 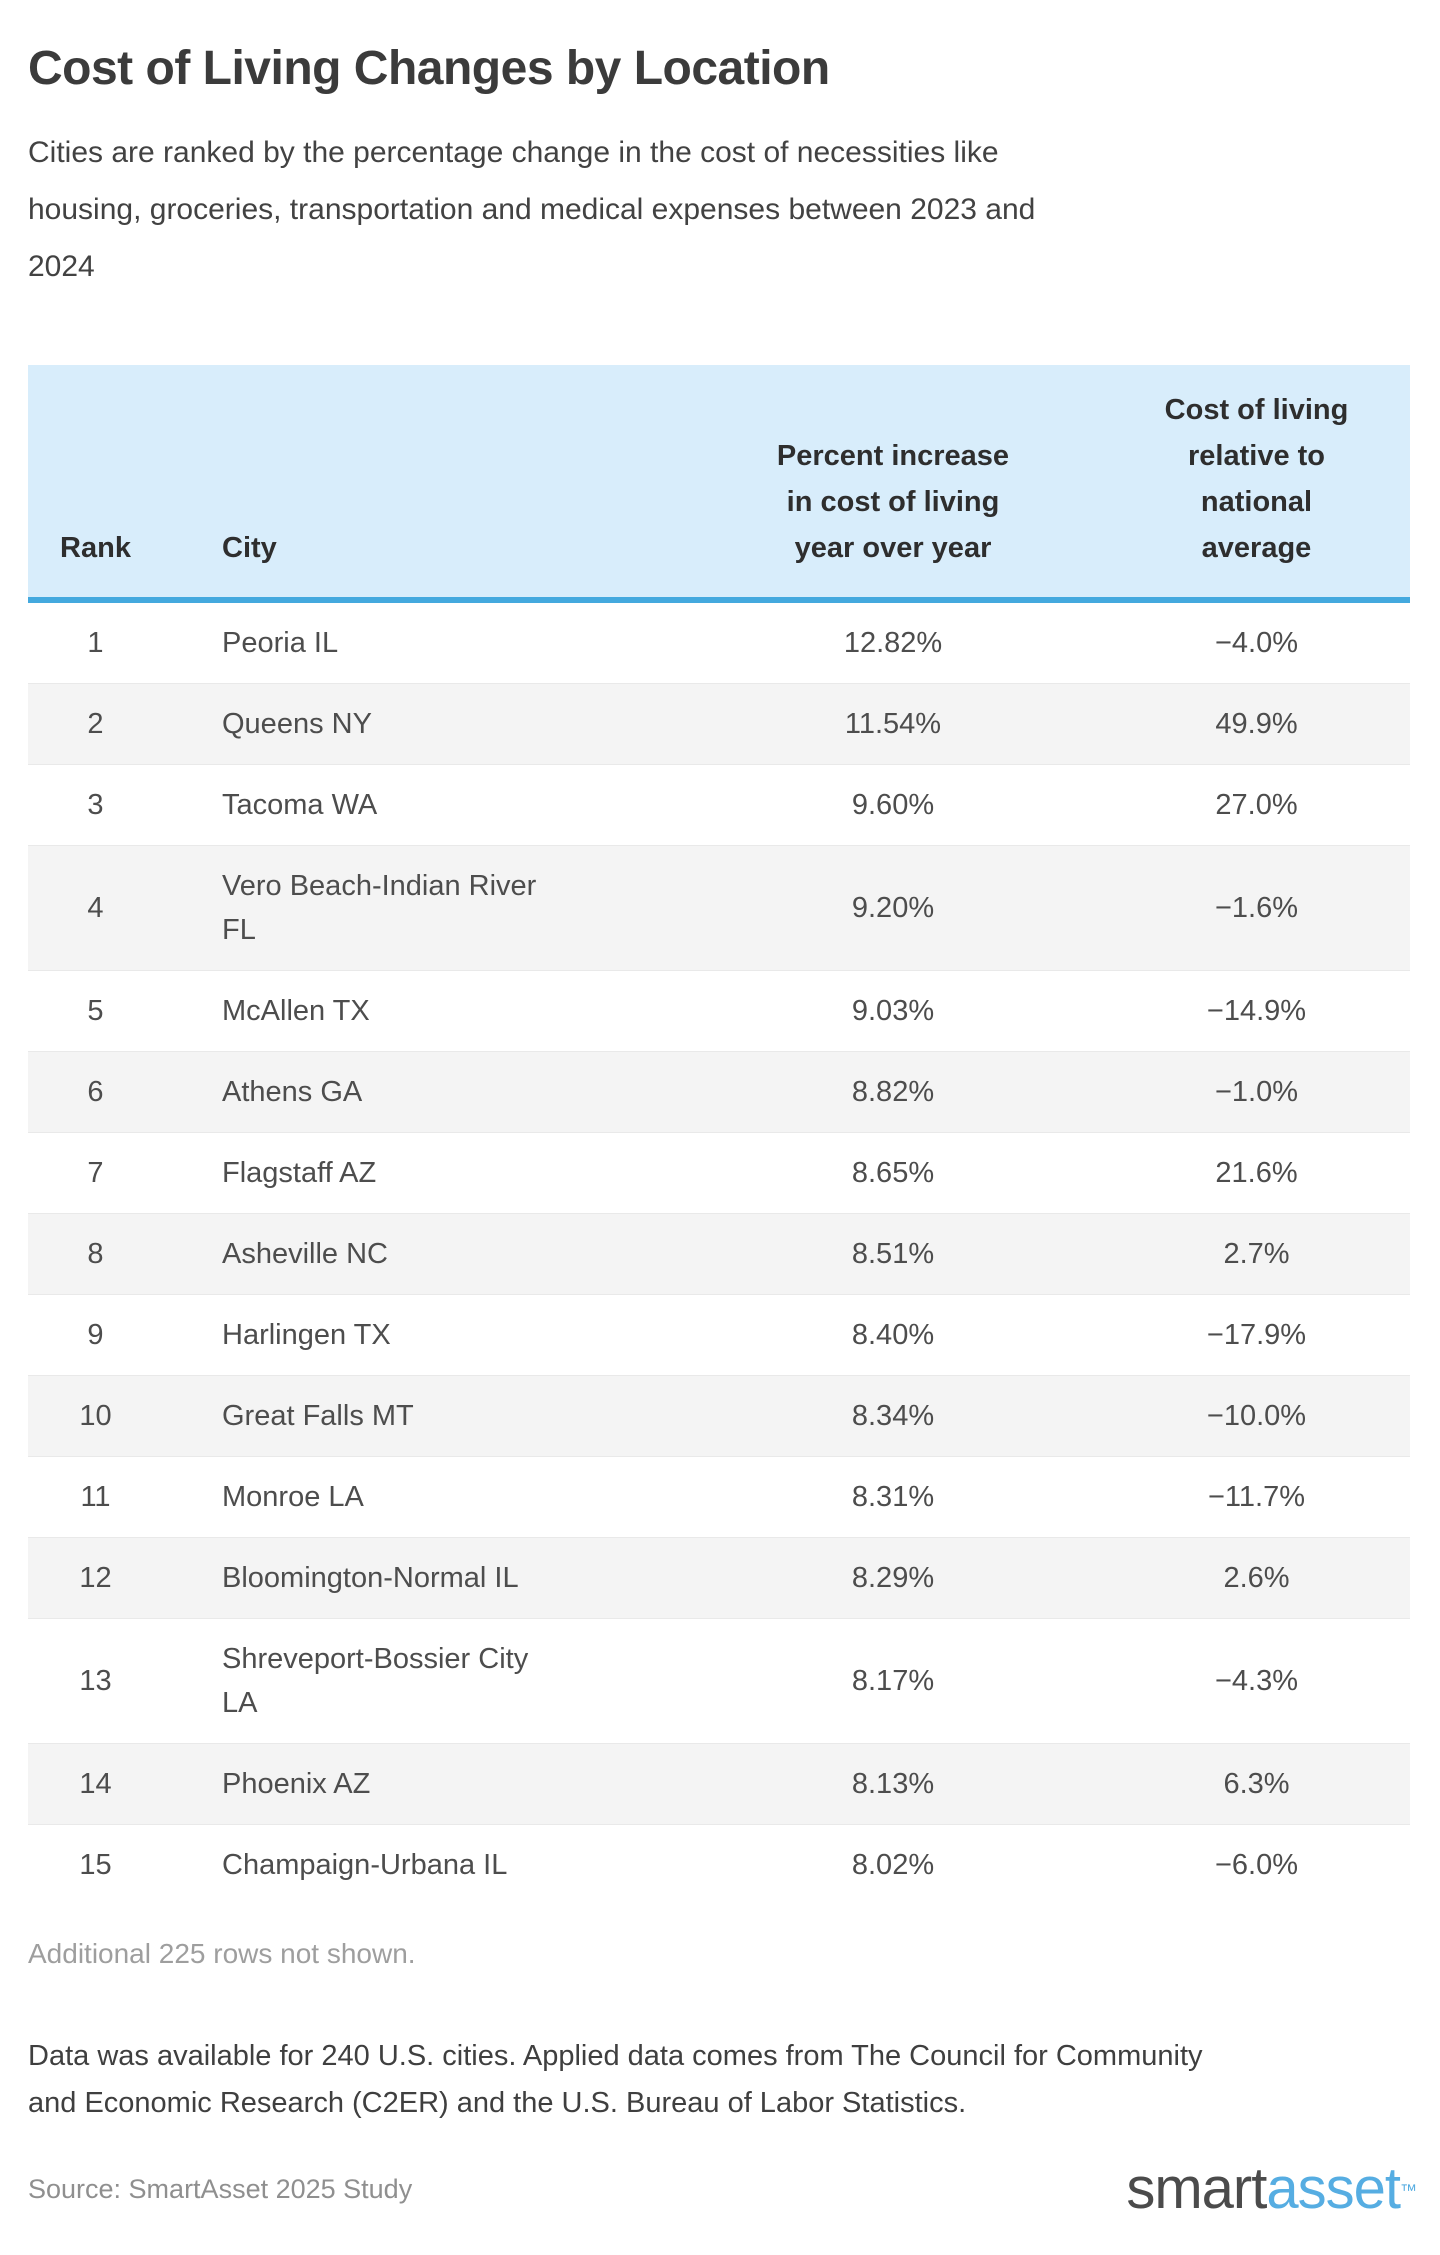 What do you see at coordinates (893, 1784) in the screenshot?
I see `percent-increase-cell: 8.13%` at bounding box center [893, 1784].